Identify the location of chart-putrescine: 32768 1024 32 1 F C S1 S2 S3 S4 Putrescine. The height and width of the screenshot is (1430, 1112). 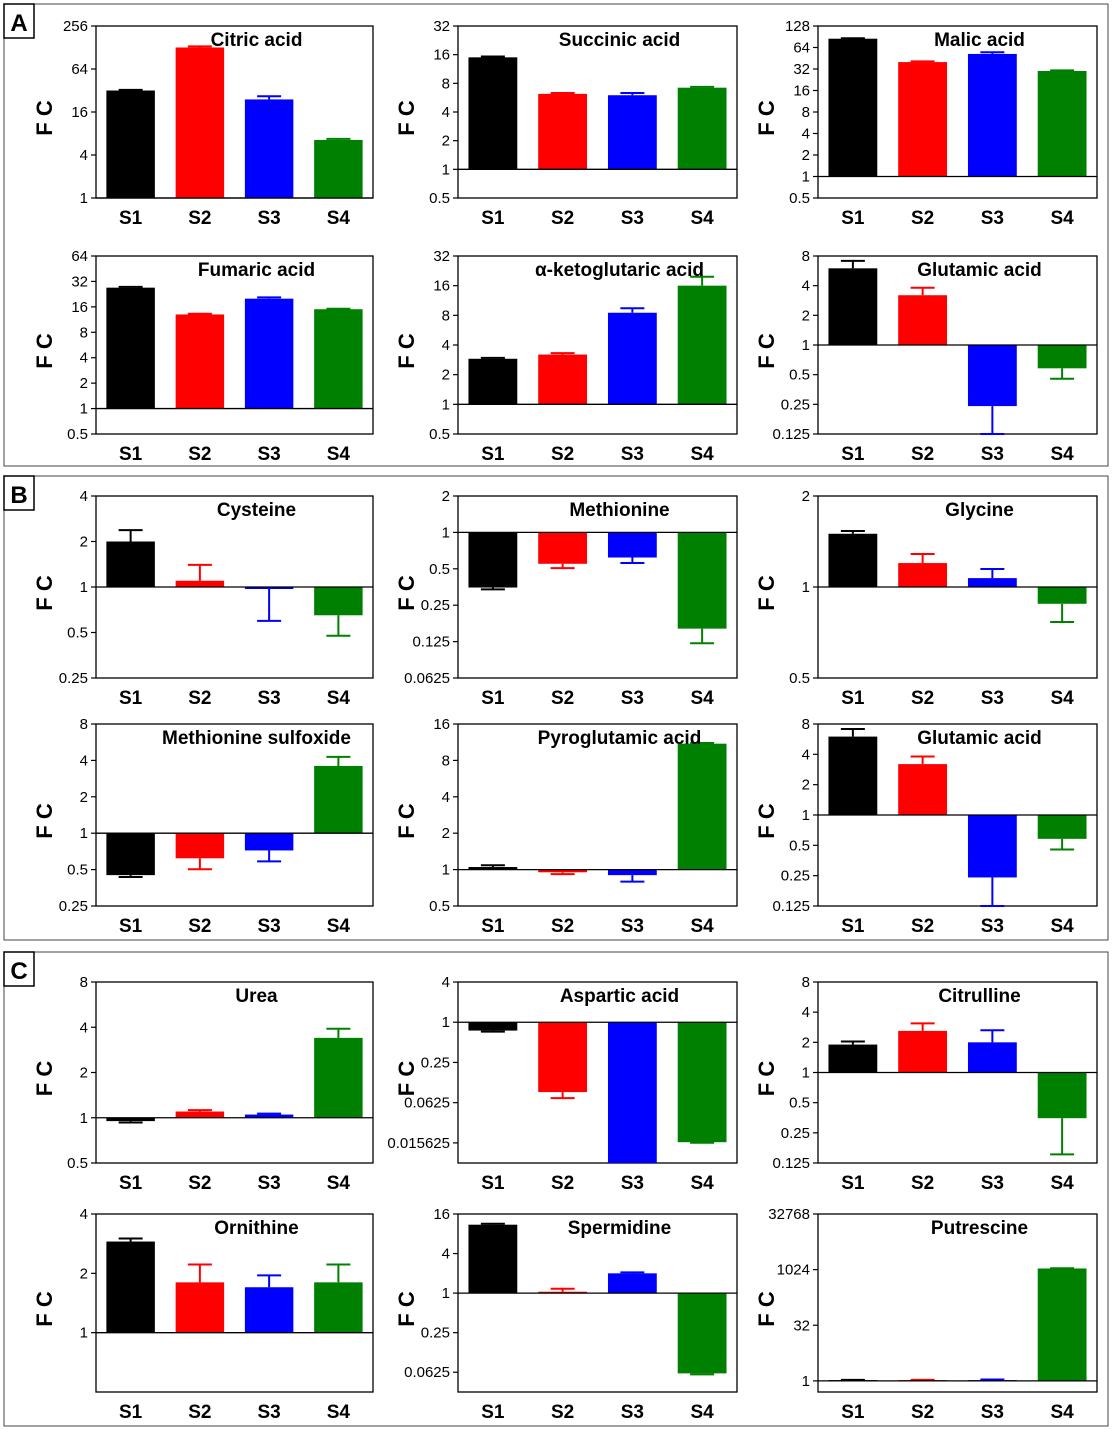
(926, 1314).